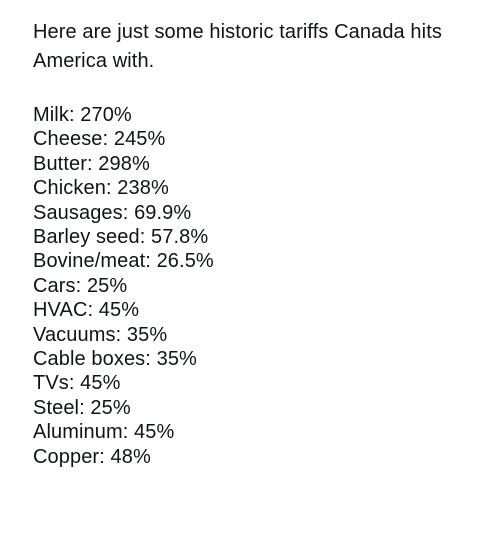 The width and height of the screenshot is (494, 535). What do you see at coordinates (100, 334) in the screenshot?
I see `tariff-item-vacuums: Vacuums: 35%` at bounding box center [100, 334].